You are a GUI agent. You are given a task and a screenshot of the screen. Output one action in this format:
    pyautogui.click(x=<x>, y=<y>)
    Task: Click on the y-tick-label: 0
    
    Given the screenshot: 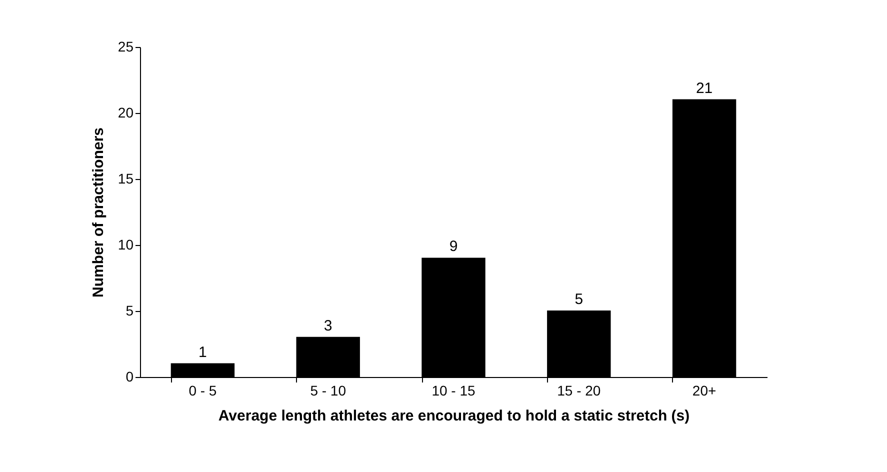 What is the action you would take?
    pyautogui.click(x=130, y=376)
    